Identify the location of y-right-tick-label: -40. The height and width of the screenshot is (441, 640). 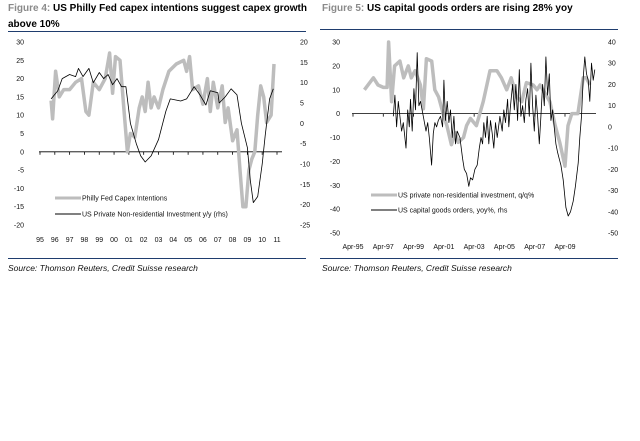
(613, 212).